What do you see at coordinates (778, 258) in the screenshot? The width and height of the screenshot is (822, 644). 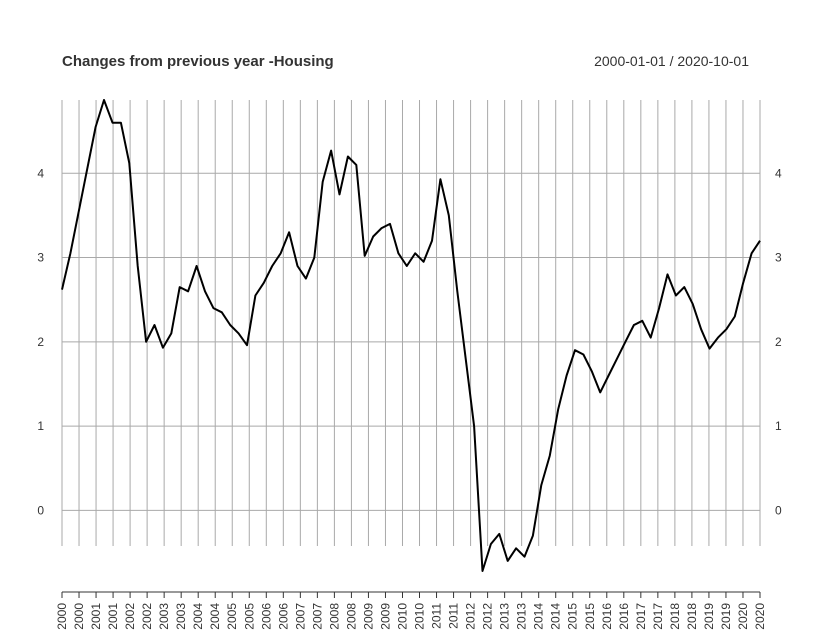 I see `y-tick-label-right: 3` at bounding box center [778, 258].